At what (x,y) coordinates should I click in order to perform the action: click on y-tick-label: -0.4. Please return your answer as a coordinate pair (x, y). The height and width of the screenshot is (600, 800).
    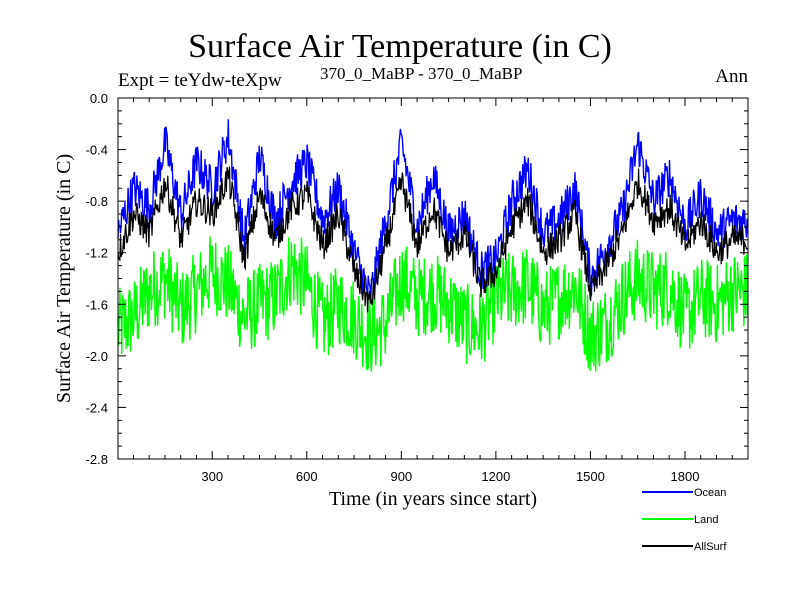
    Looking at the image, I should click on (97, 150).